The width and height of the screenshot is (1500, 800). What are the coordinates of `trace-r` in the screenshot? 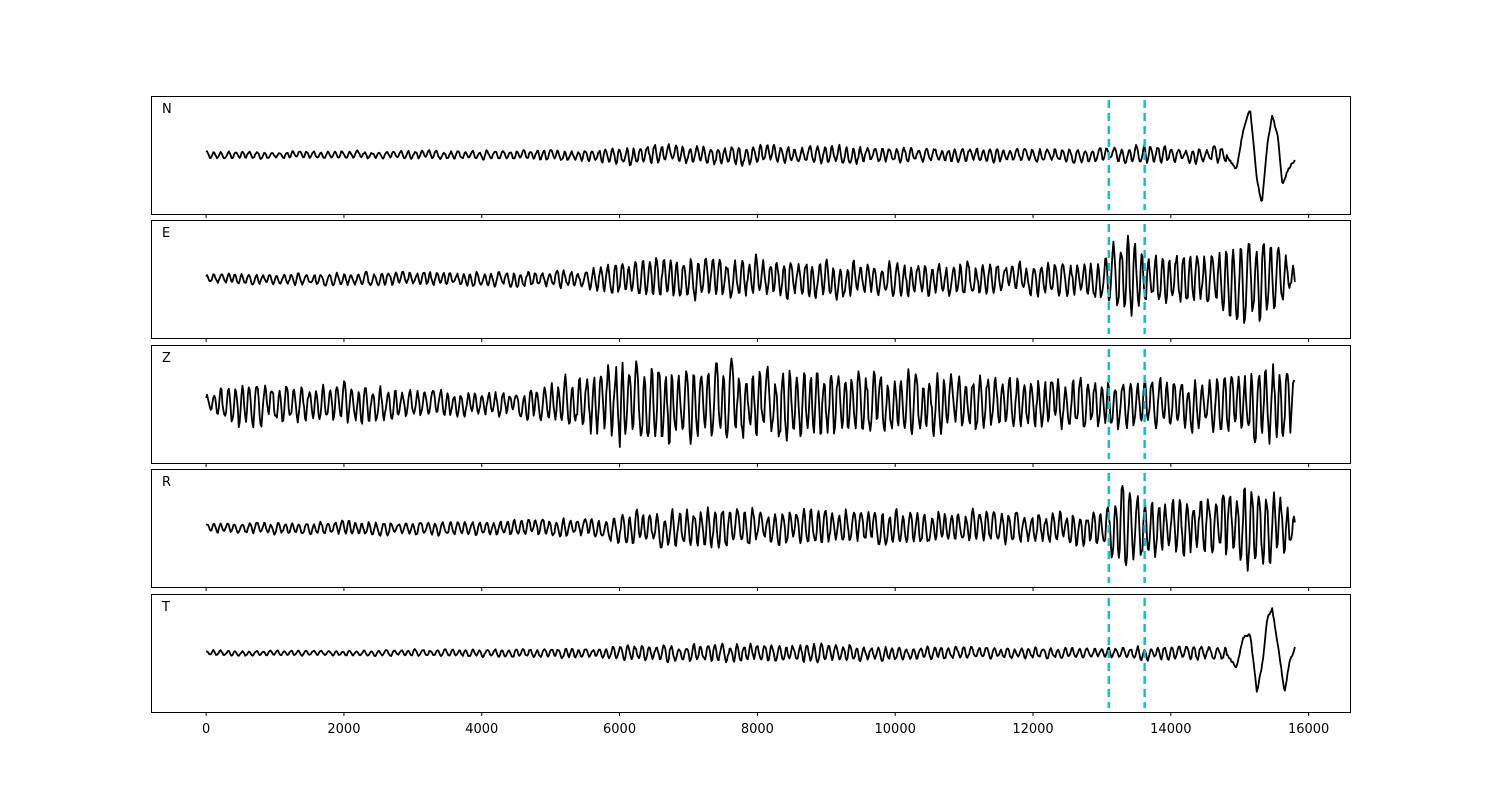 It's located at (750, 528).